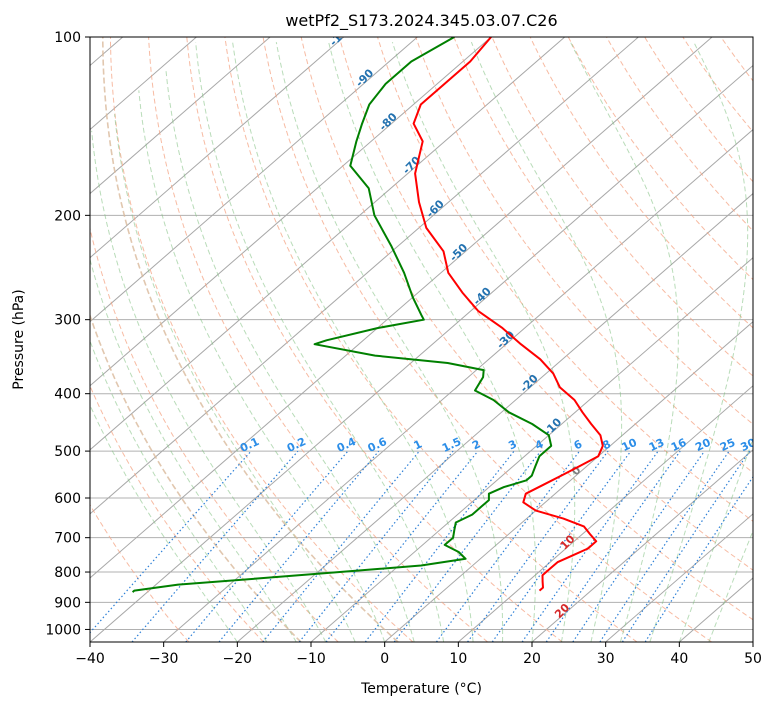  Describe the element at coordinates (679, 445) in the screenshot. I see `mixing-ratio-label: 16` at that location.